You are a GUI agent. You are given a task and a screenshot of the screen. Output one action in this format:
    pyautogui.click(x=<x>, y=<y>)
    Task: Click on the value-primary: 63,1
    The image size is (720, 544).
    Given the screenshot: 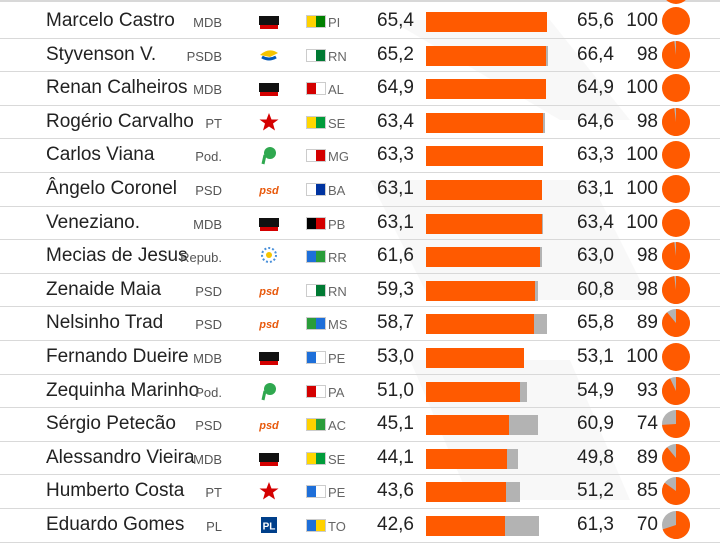 What is the action you would take?
    pyautogui.click(x=395, y=188)
    